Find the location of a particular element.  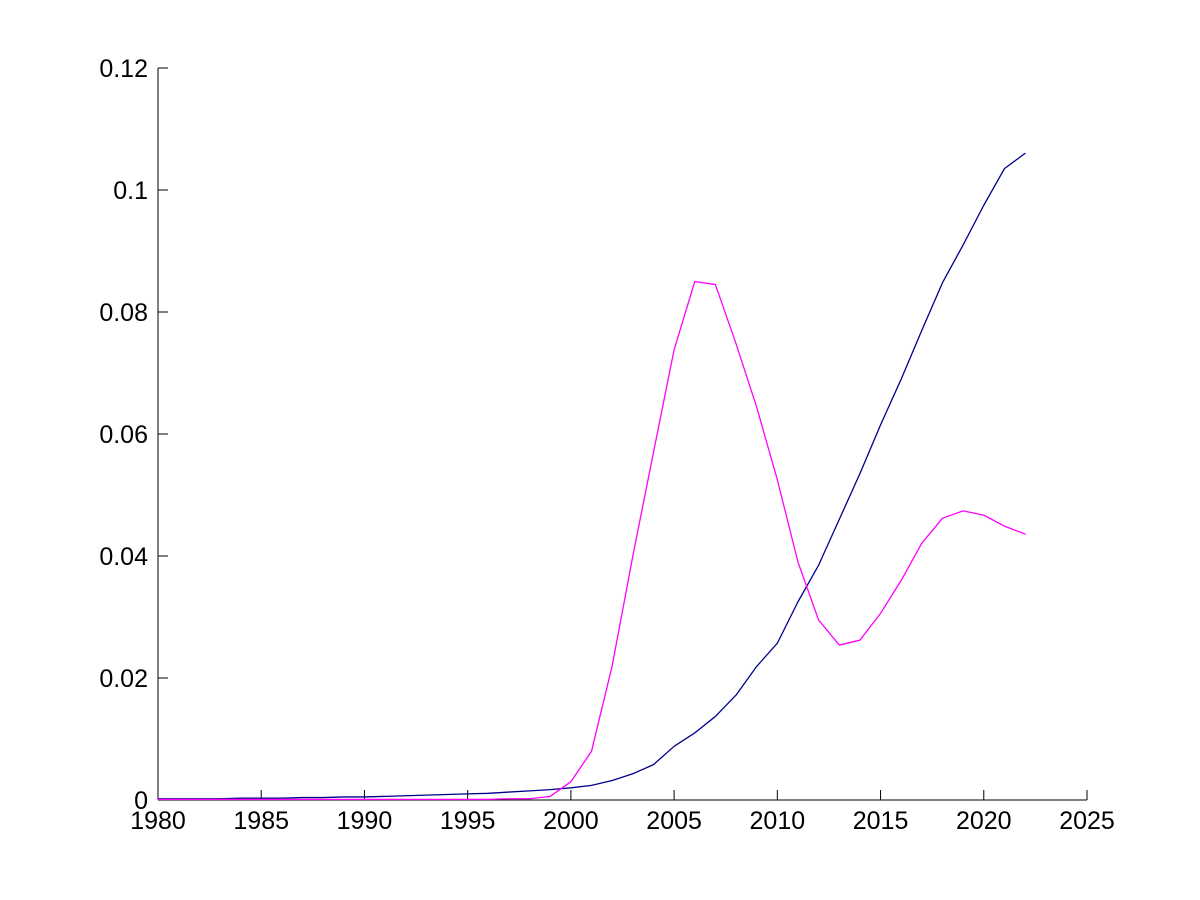

y-tick-label: 0.12 is located at coordinates (123, 69).